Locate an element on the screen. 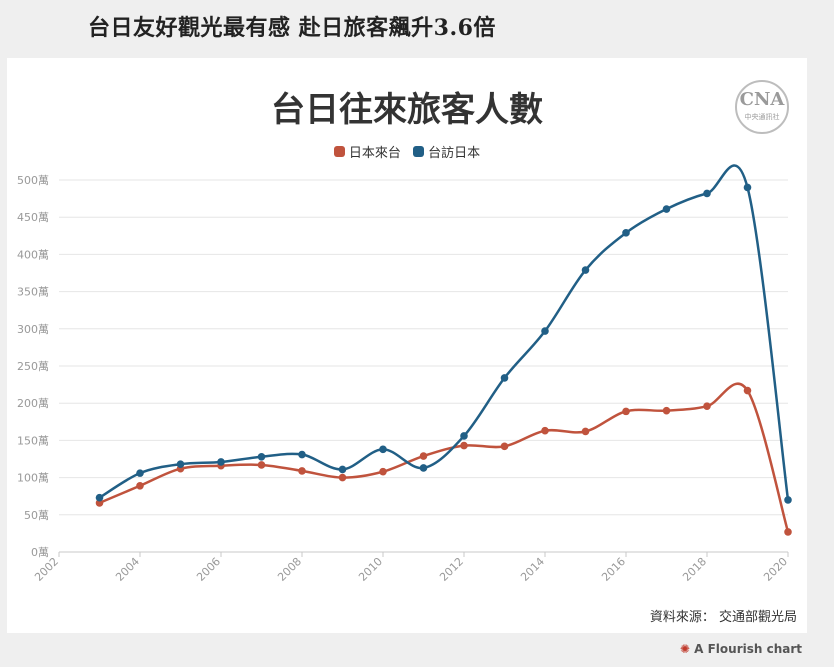 This screenshot has width=834, height=667. cna-logo: CNA 中央通訊社 is located at coordinates (762, 107).